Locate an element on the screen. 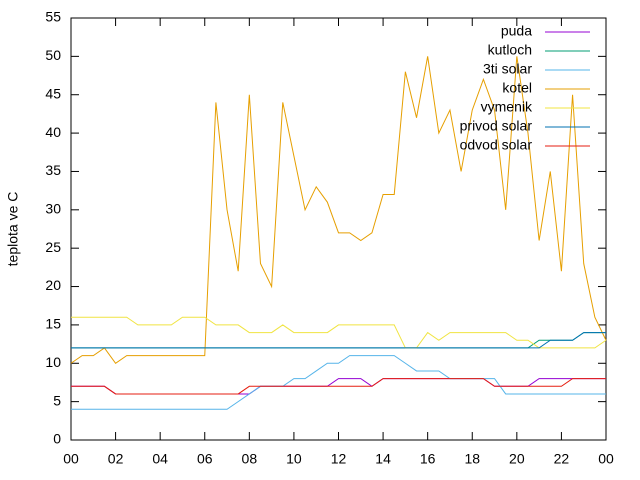 The image size is (640, 480). x-tick-label: 20 is located at coordinates (517, 459).